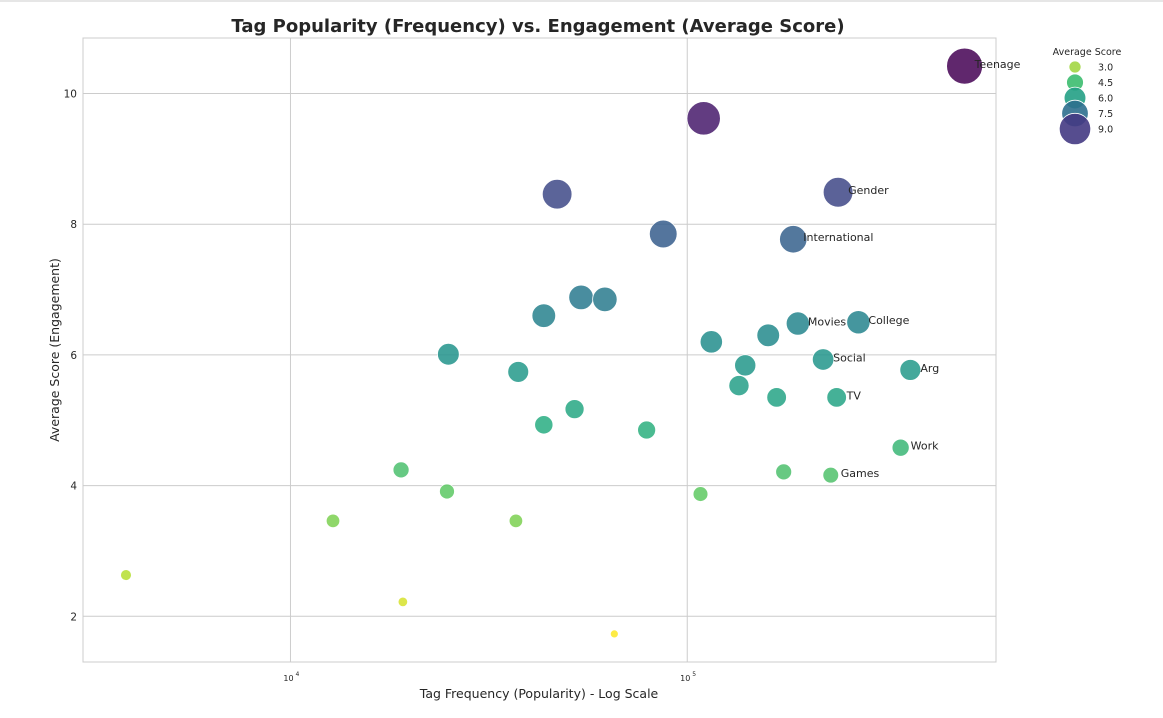 This screenshot has height=718, width=1163. I want to click on y-axis-label: Average Score (Engagement), so click(54, 350).